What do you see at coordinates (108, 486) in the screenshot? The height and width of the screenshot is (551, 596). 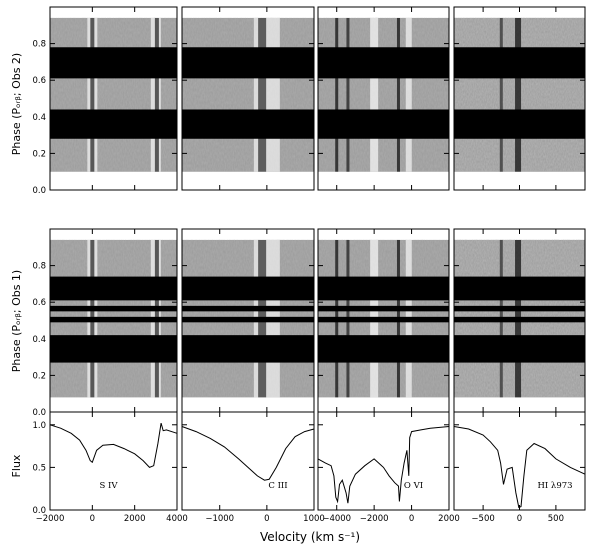 I see `ion-label: S IV` at bounding box center [108, 486].